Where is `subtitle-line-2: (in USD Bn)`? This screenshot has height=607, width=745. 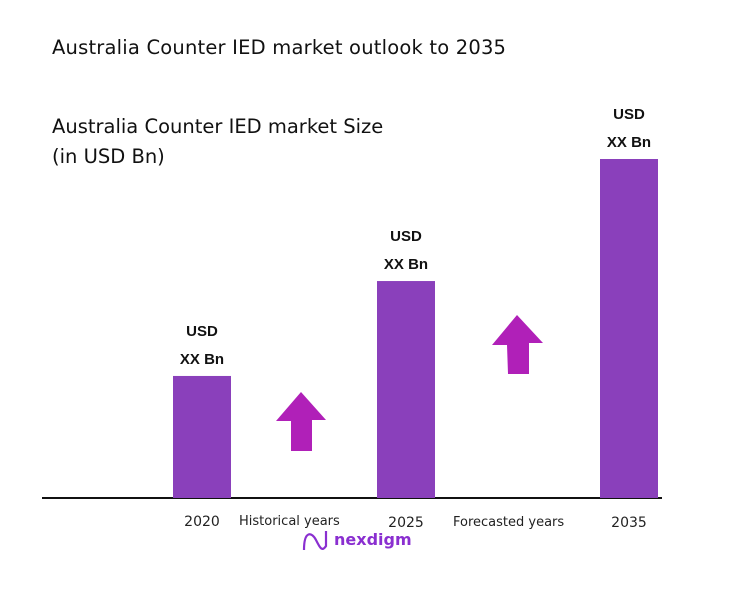 subtitle-line-2: (in USD Bn) is located at coordinates (108, 156).